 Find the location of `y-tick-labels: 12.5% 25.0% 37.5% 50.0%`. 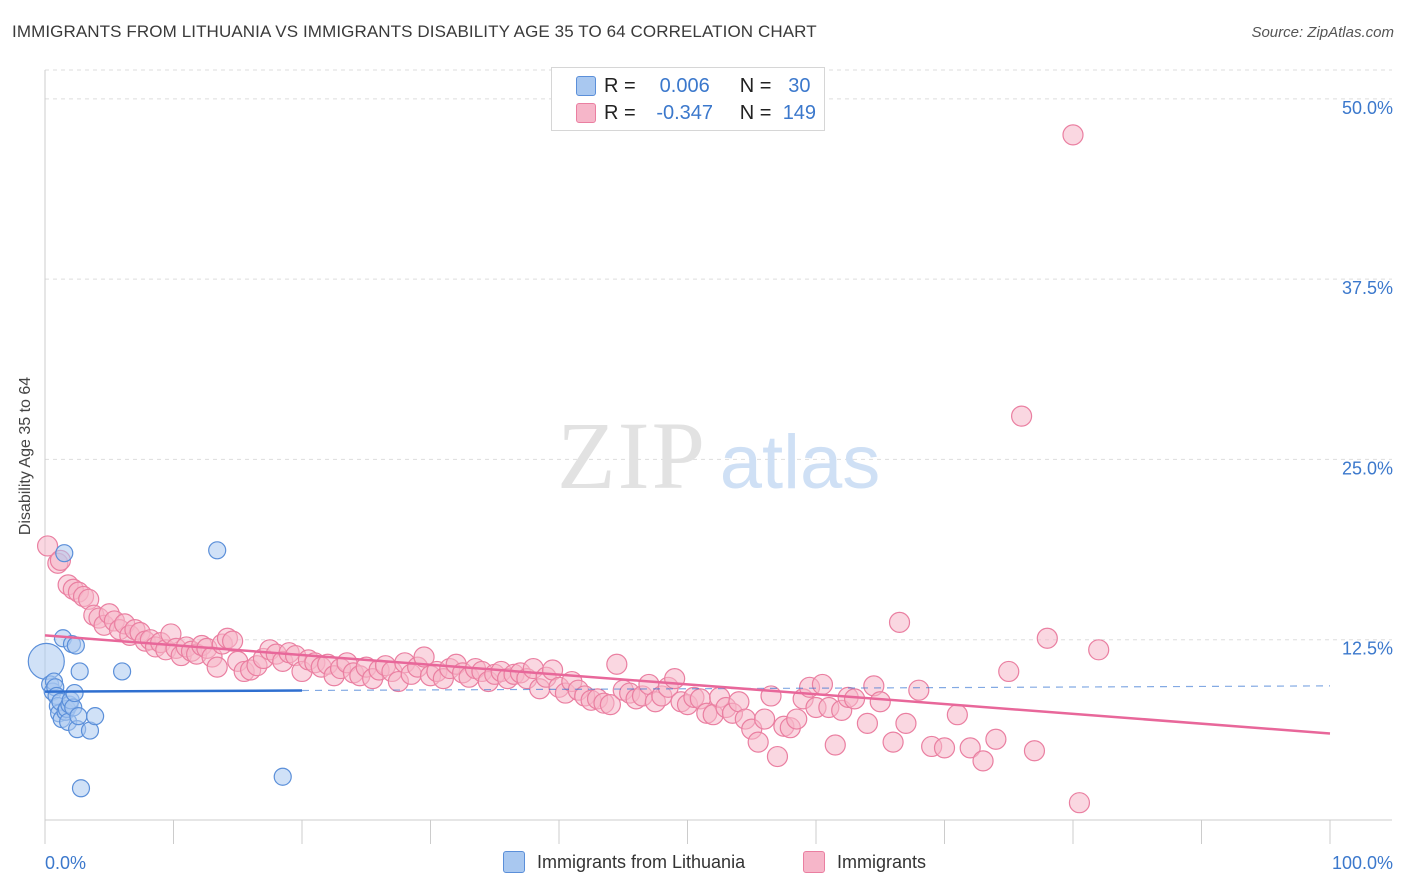

y-tick-labels: 12.5% 25.0% 37.5% 50.0% is located at coordinates (1367, 378).